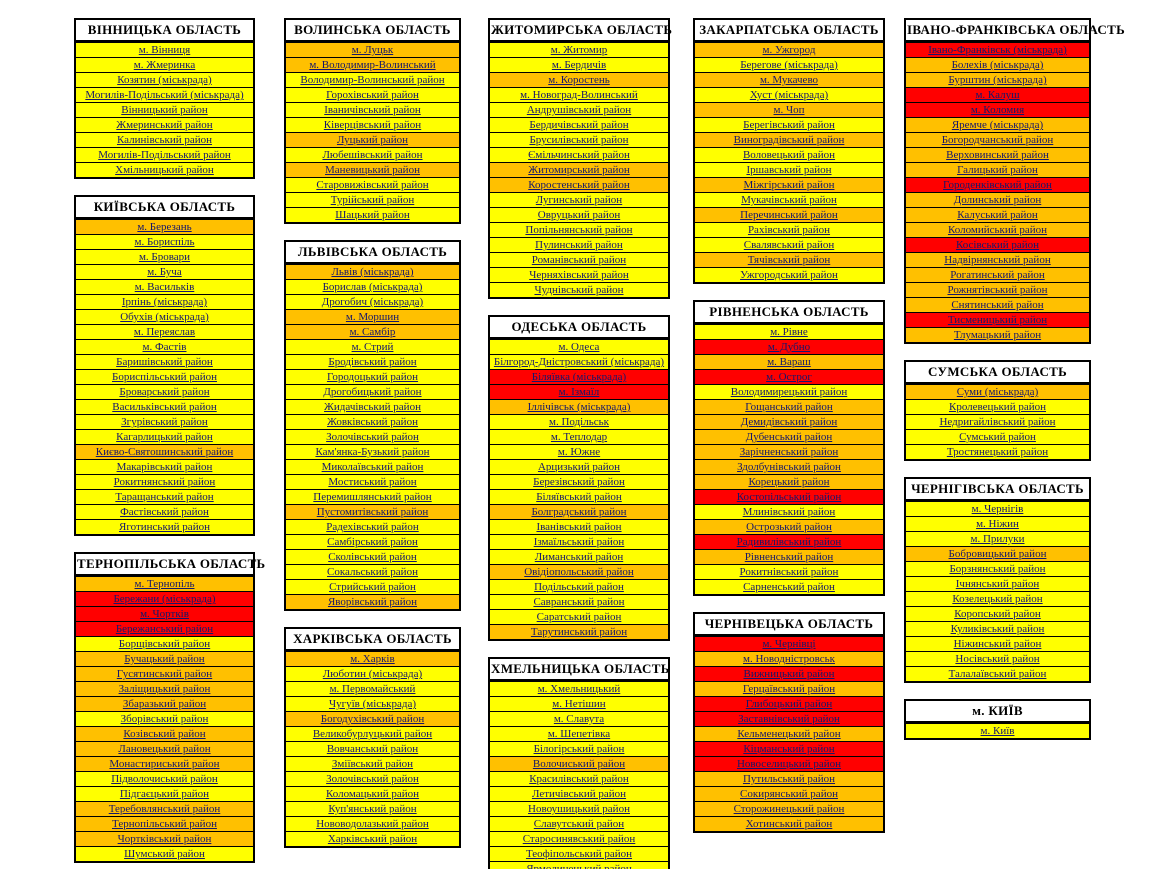  Describe the element at coordinates (372, 556) in the screenshot. I see `territory-cell: Сколівський район` at that location.